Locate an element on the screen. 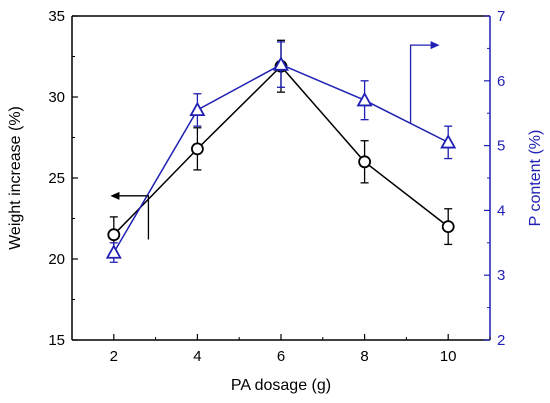  arrow-left-line is located at coordinates (134, 217).